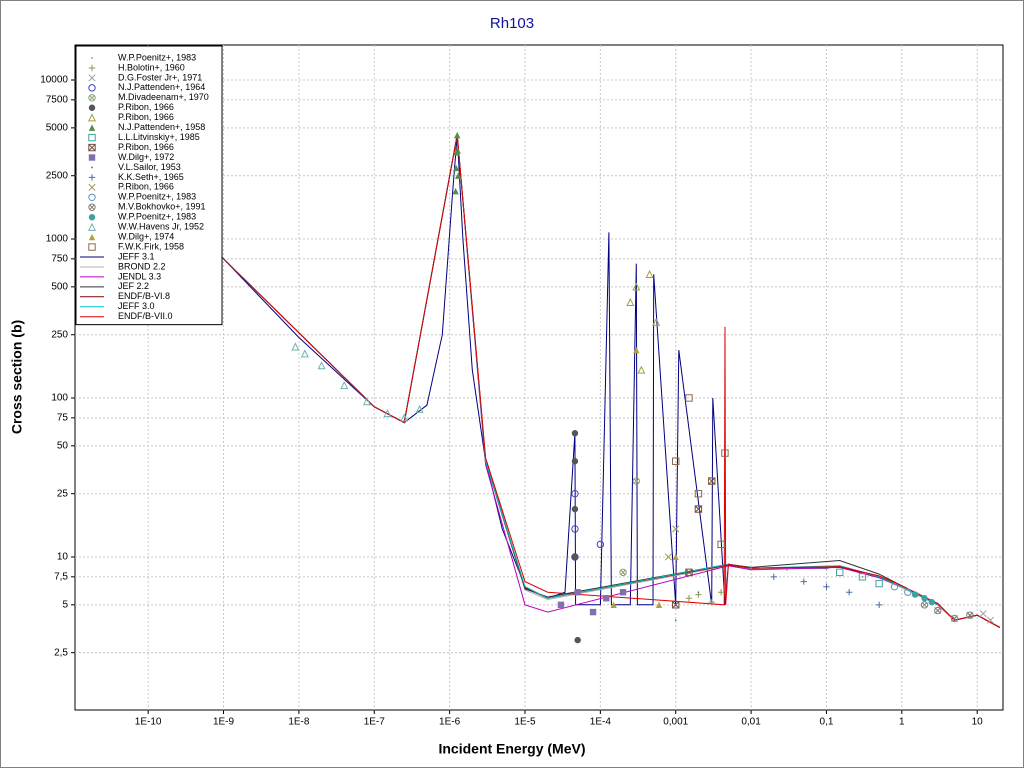 The width and height of the screenshot is (1024, 768). What do you see at coordinates (149, 167) in the screenshot?
I see `legend-label: V.L.Sailor, 1953` at bounding box center [149, 167].